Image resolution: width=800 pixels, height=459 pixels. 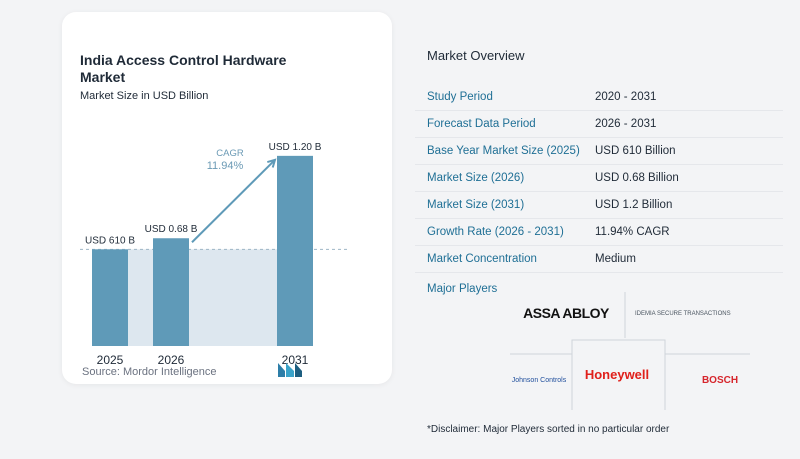 I want to click on row-label: Market Size (2026), so click(x=476, y=178).